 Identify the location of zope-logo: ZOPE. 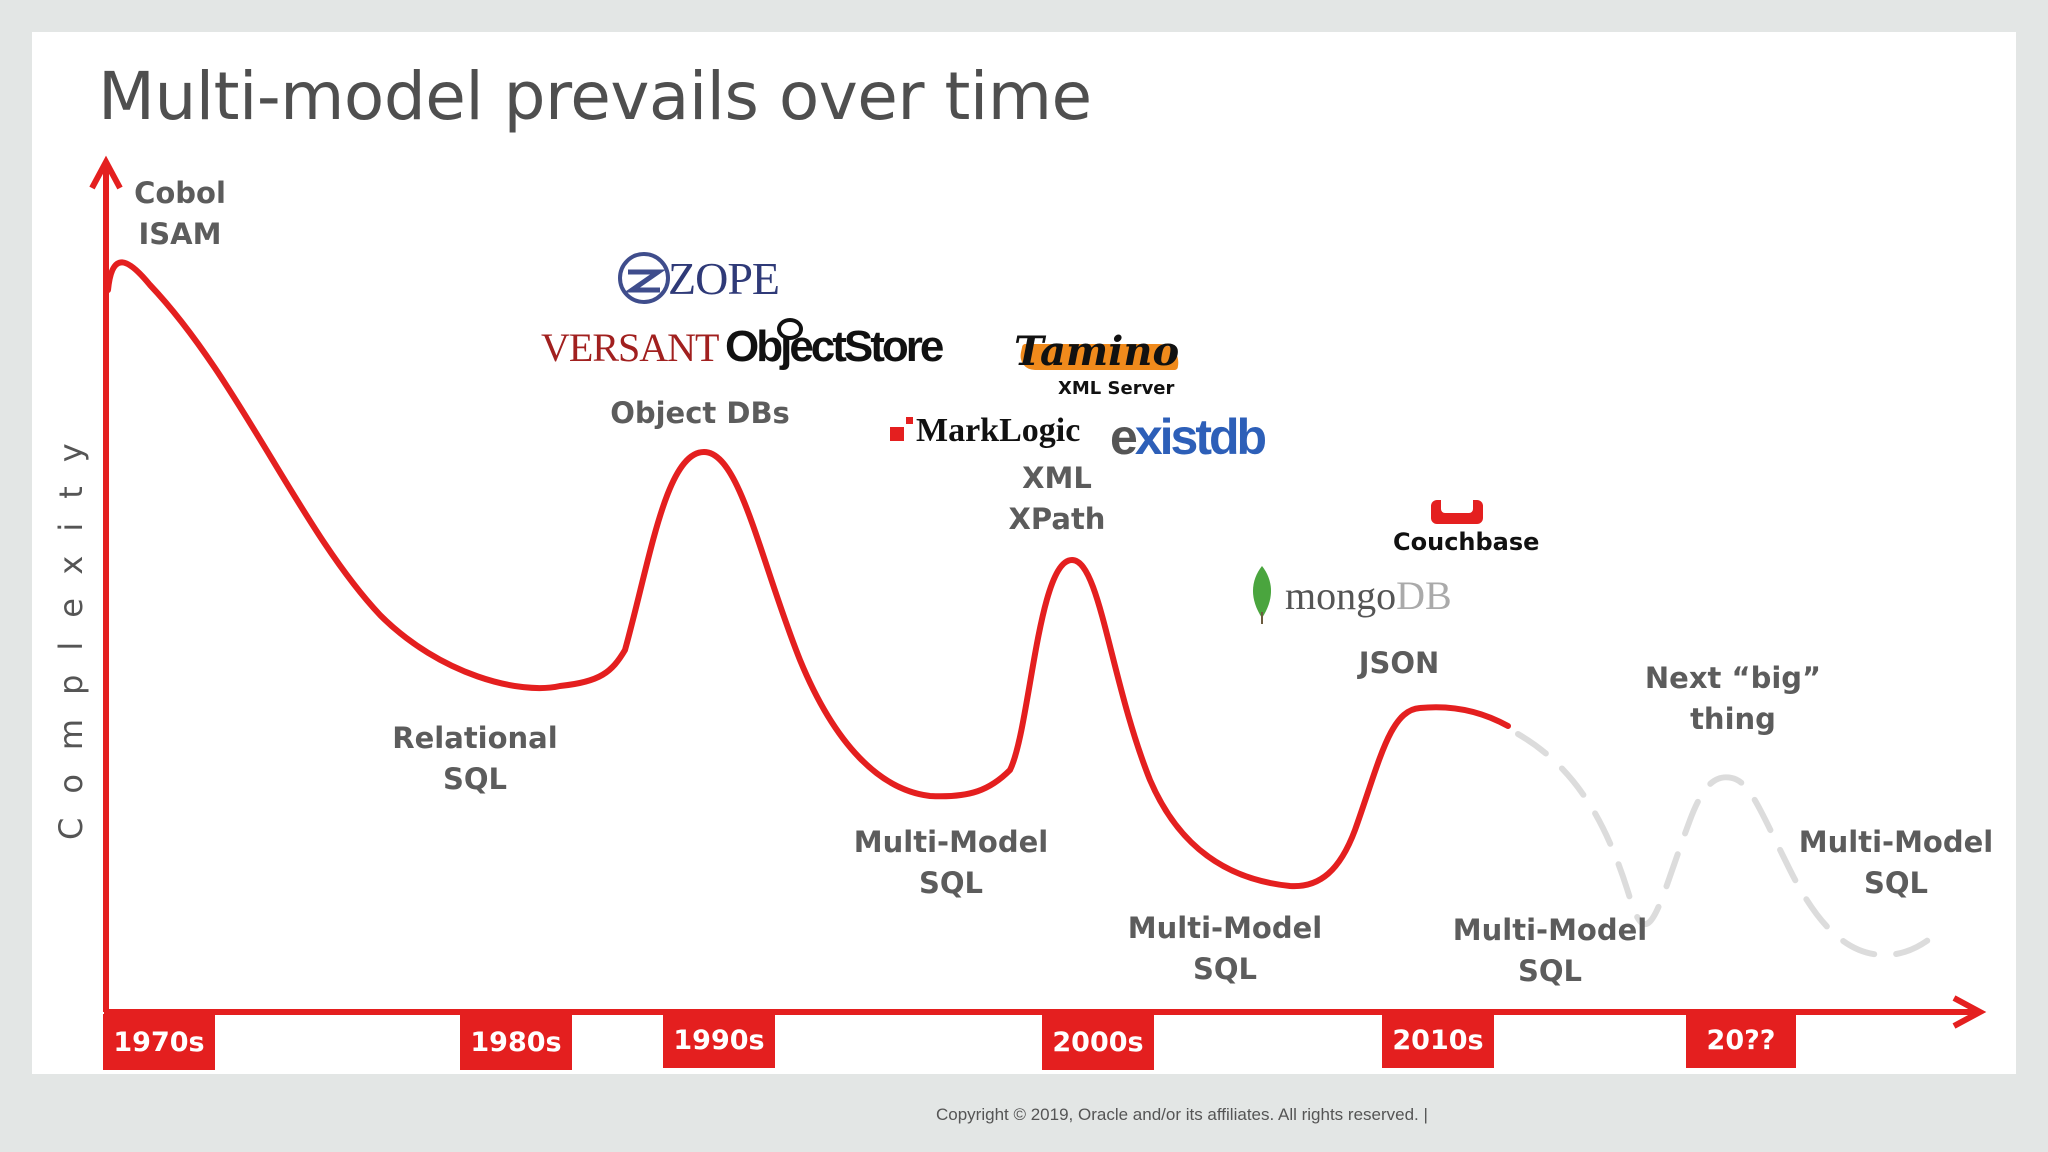
(698, 278).